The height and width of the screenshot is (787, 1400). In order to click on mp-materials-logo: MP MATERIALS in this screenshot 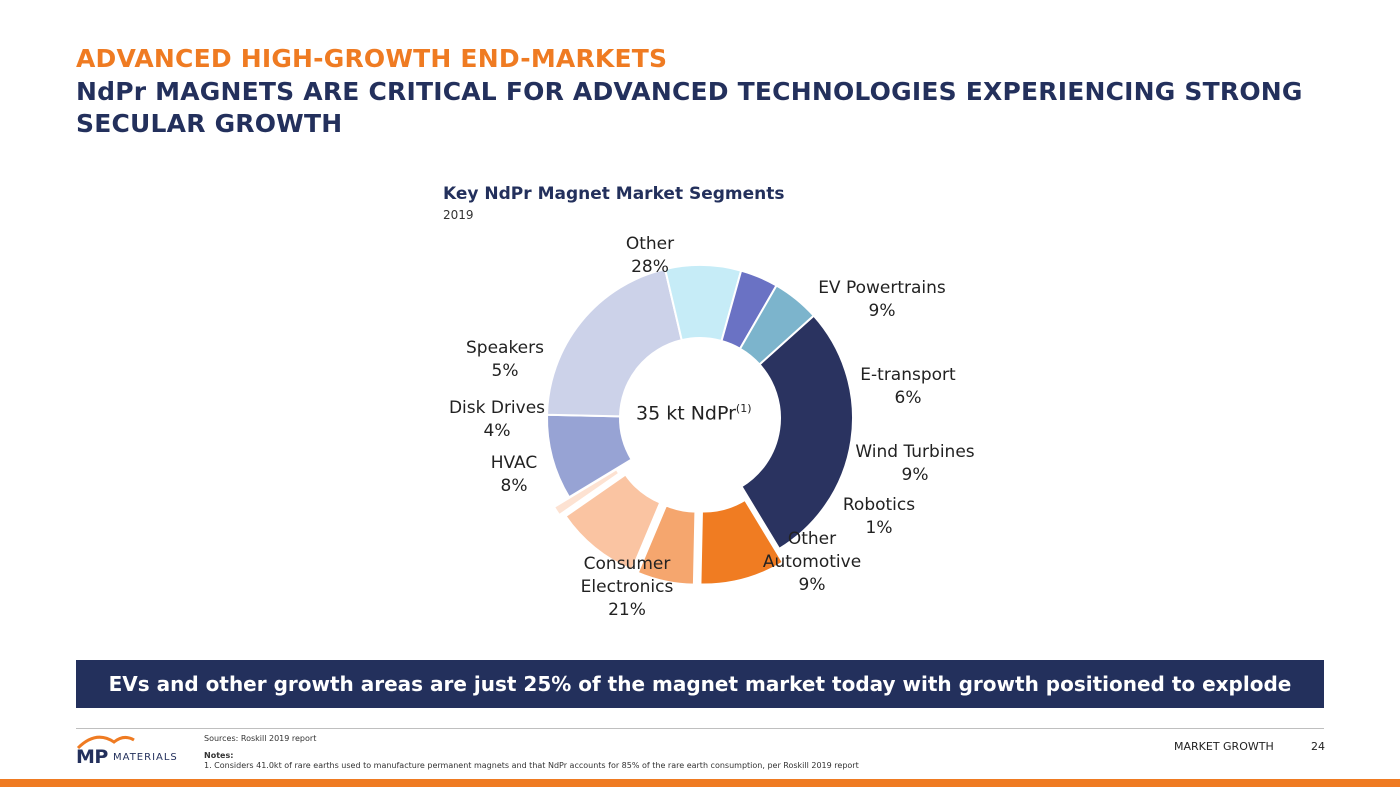, I will do `click(131, 750)`.